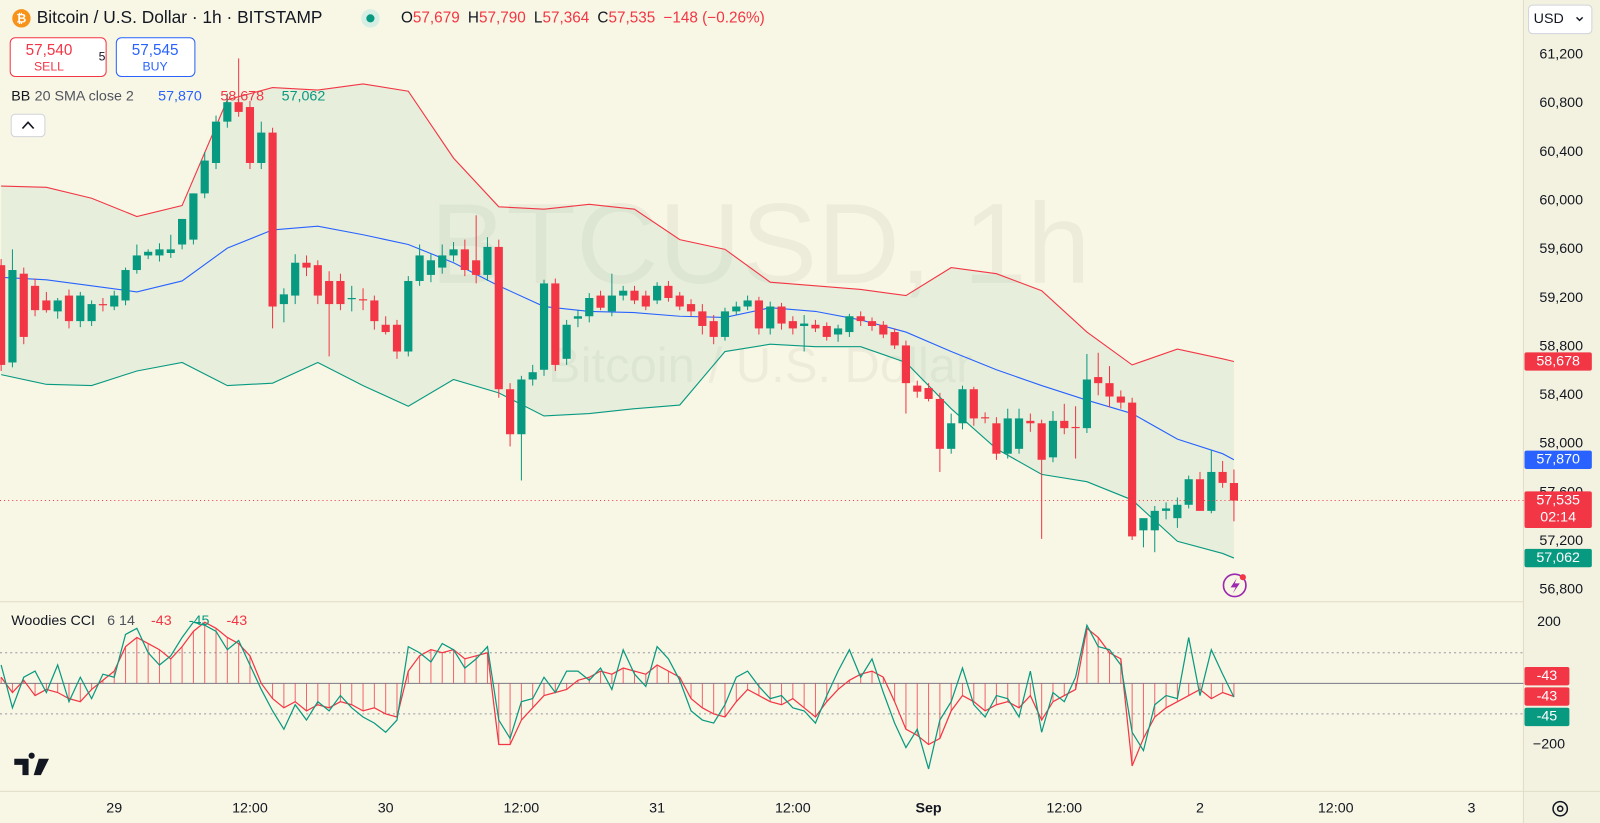  I want to click on cci-title: Woodies CCI, so click(53, 621).